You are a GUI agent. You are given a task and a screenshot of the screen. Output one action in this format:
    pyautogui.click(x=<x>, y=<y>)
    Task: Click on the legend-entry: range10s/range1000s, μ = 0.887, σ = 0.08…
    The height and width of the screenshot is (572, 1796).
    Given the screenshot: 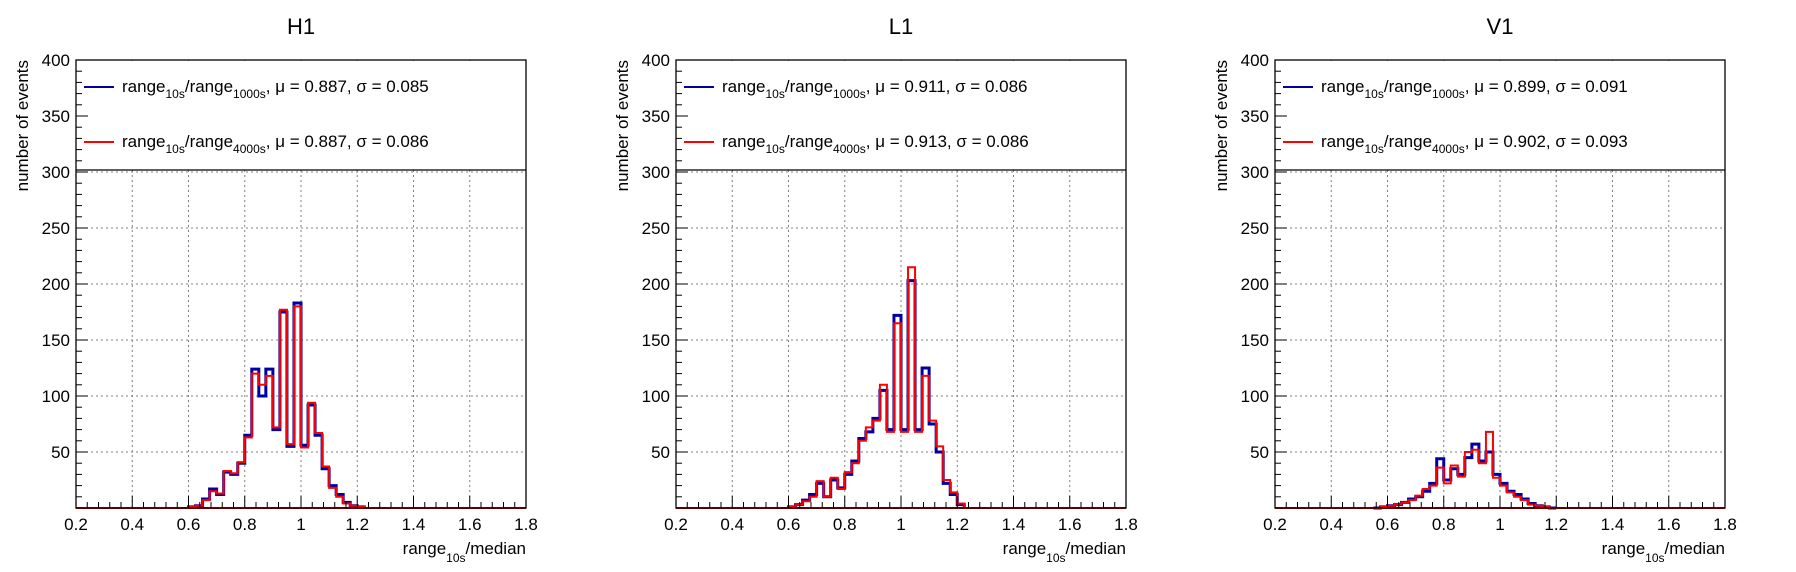 What is the action you would take?
    pyautogui.click(x=275, y=89)
    